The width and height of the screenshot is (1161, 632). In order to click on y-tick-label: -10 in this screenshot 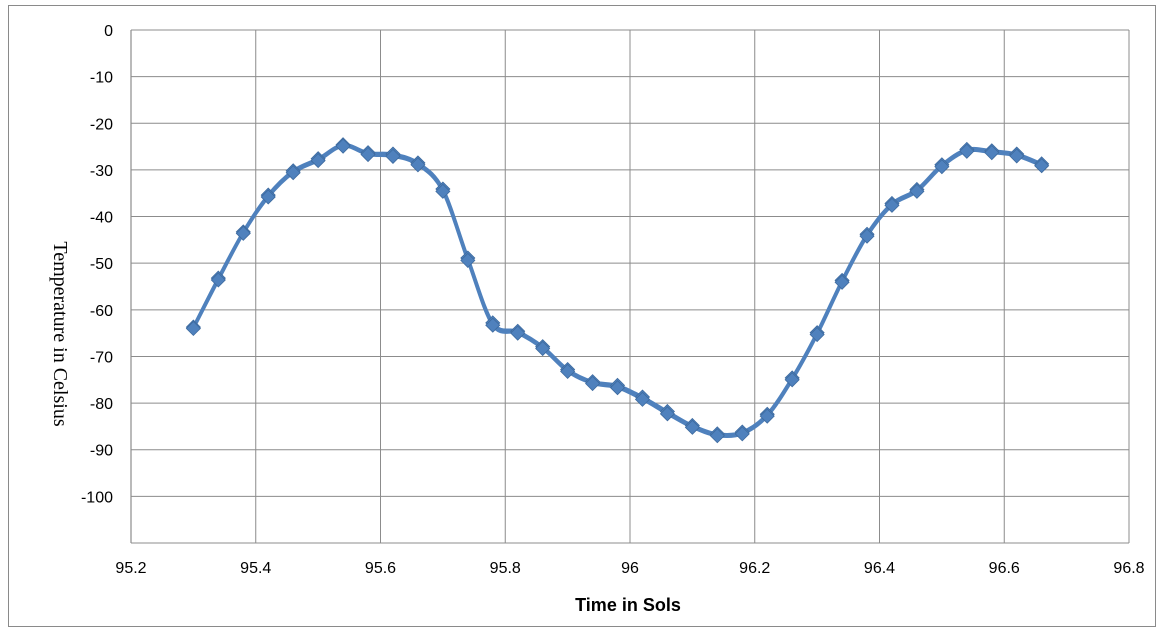, I will do `click(101, 78)`.